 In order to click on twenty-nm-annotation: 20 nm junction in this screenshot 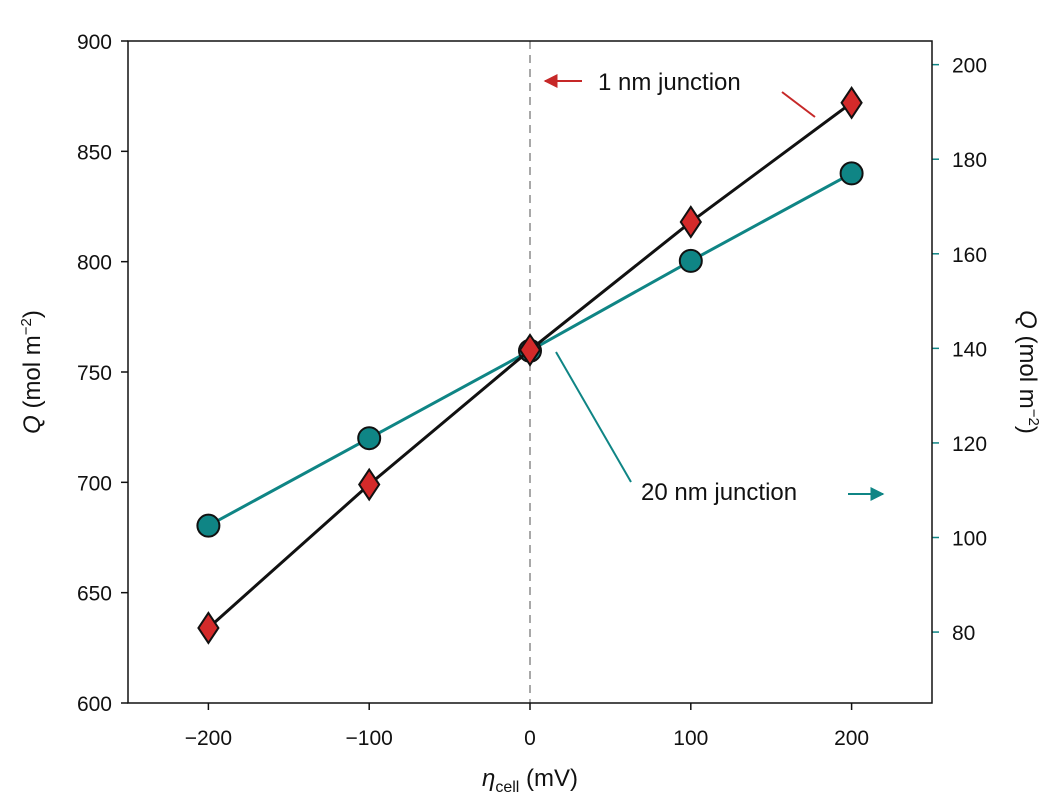, I will do `click(719, 492)`.